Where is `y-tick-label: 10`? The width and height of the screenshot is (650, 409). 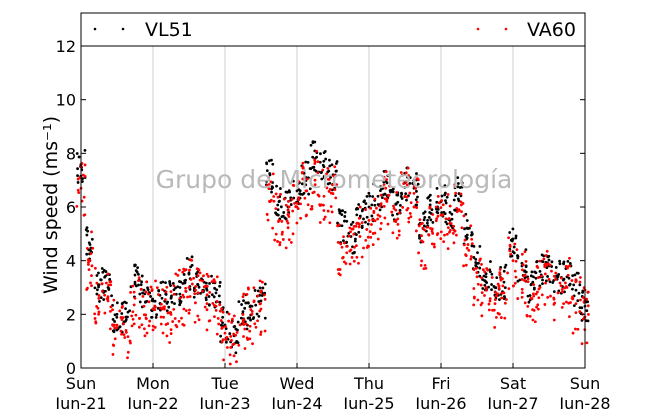 y-tick-label: 10 is located at coordinates (66, 100).